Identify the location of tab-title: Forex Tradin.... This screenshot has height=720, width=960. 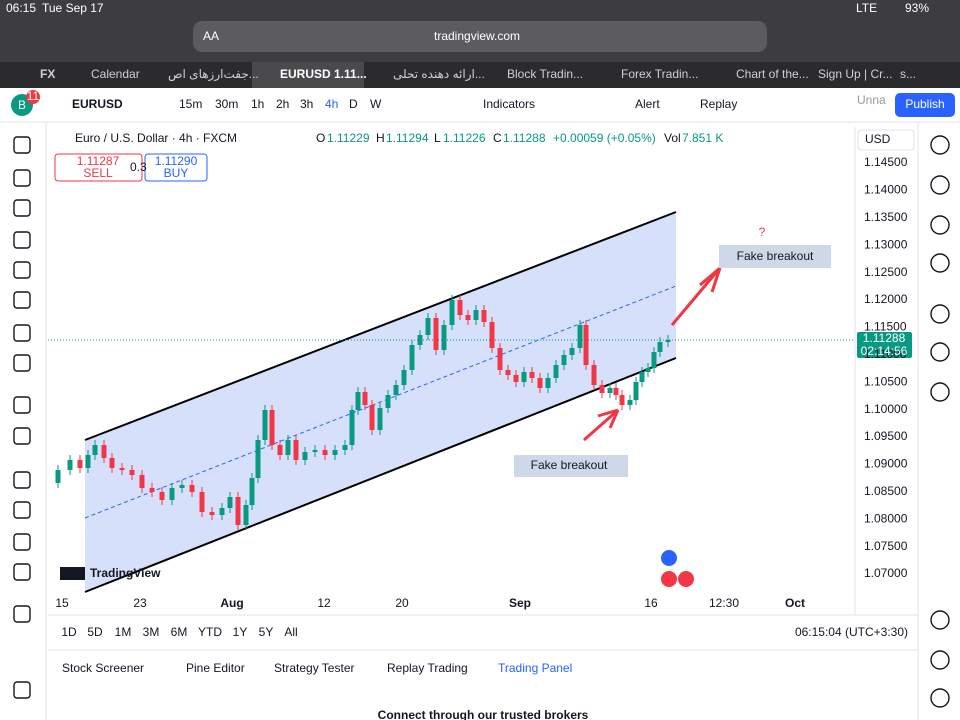
(659, 74).